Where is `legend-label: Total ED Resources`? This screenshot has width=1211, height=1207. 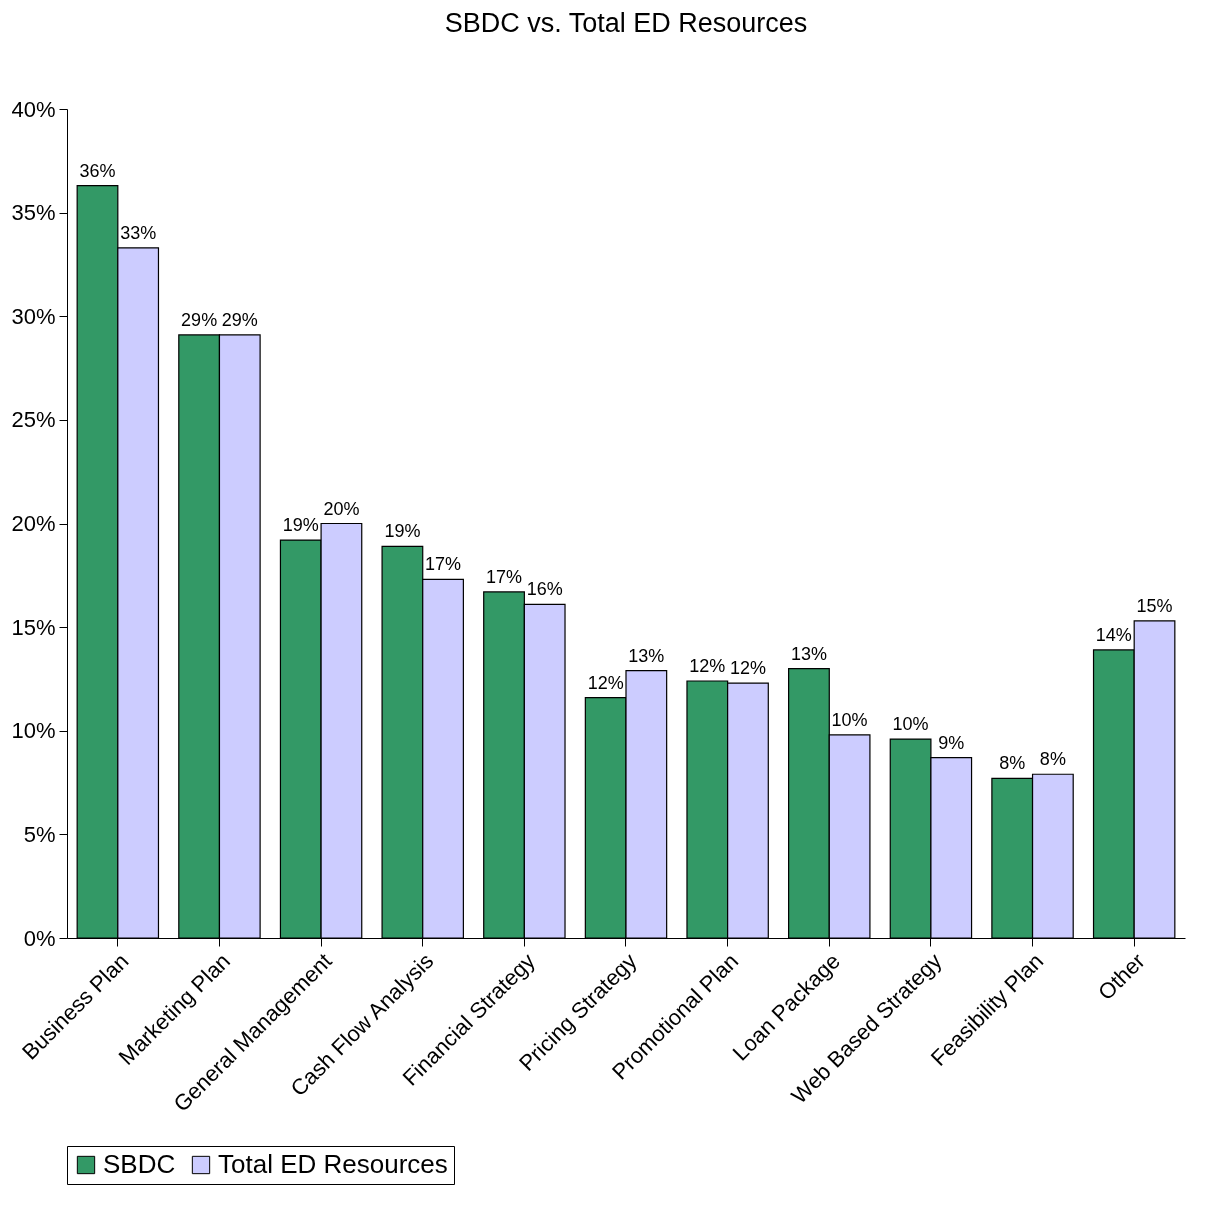 legend-label: Total ED Resources is located at coordinates (333, 1164).